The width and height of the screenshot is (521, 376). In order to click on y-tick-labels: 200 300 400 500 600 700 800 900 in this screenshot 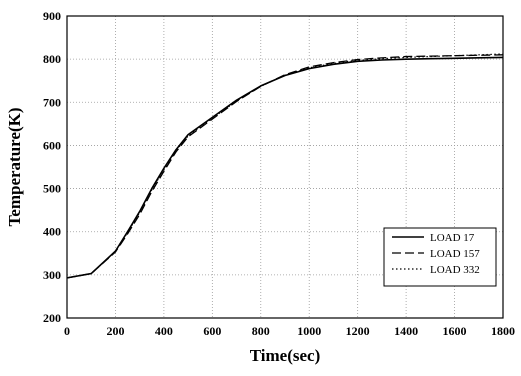, I will do `click(52, 167)`.